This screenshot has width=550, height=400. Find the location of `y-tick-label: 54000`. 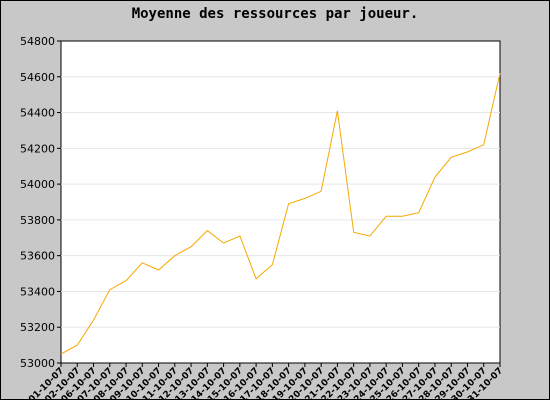

y-tick-label: 54000 is located at coordinates (37, 184).